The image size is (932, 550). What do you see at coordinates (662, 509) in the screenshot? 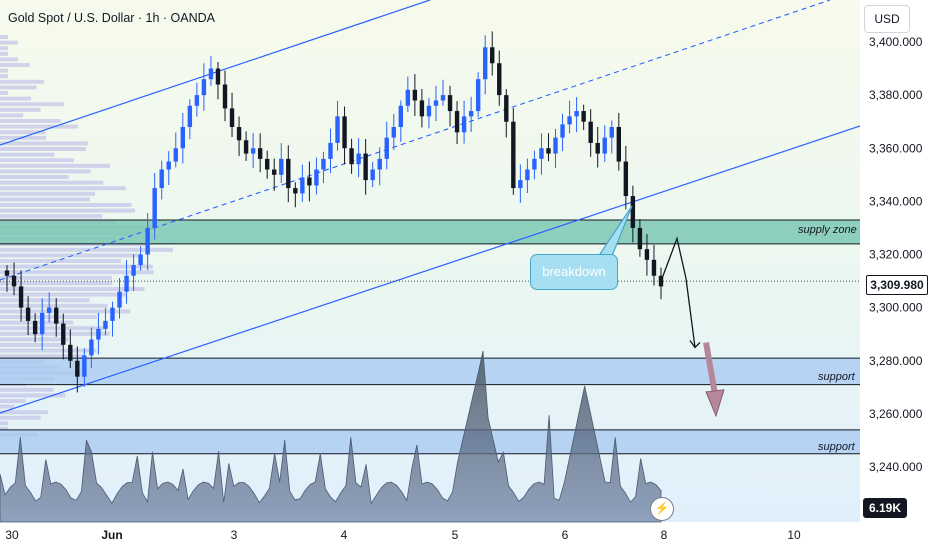
I see `lightning-icon: ⚡` at bounding box center [662, 509].